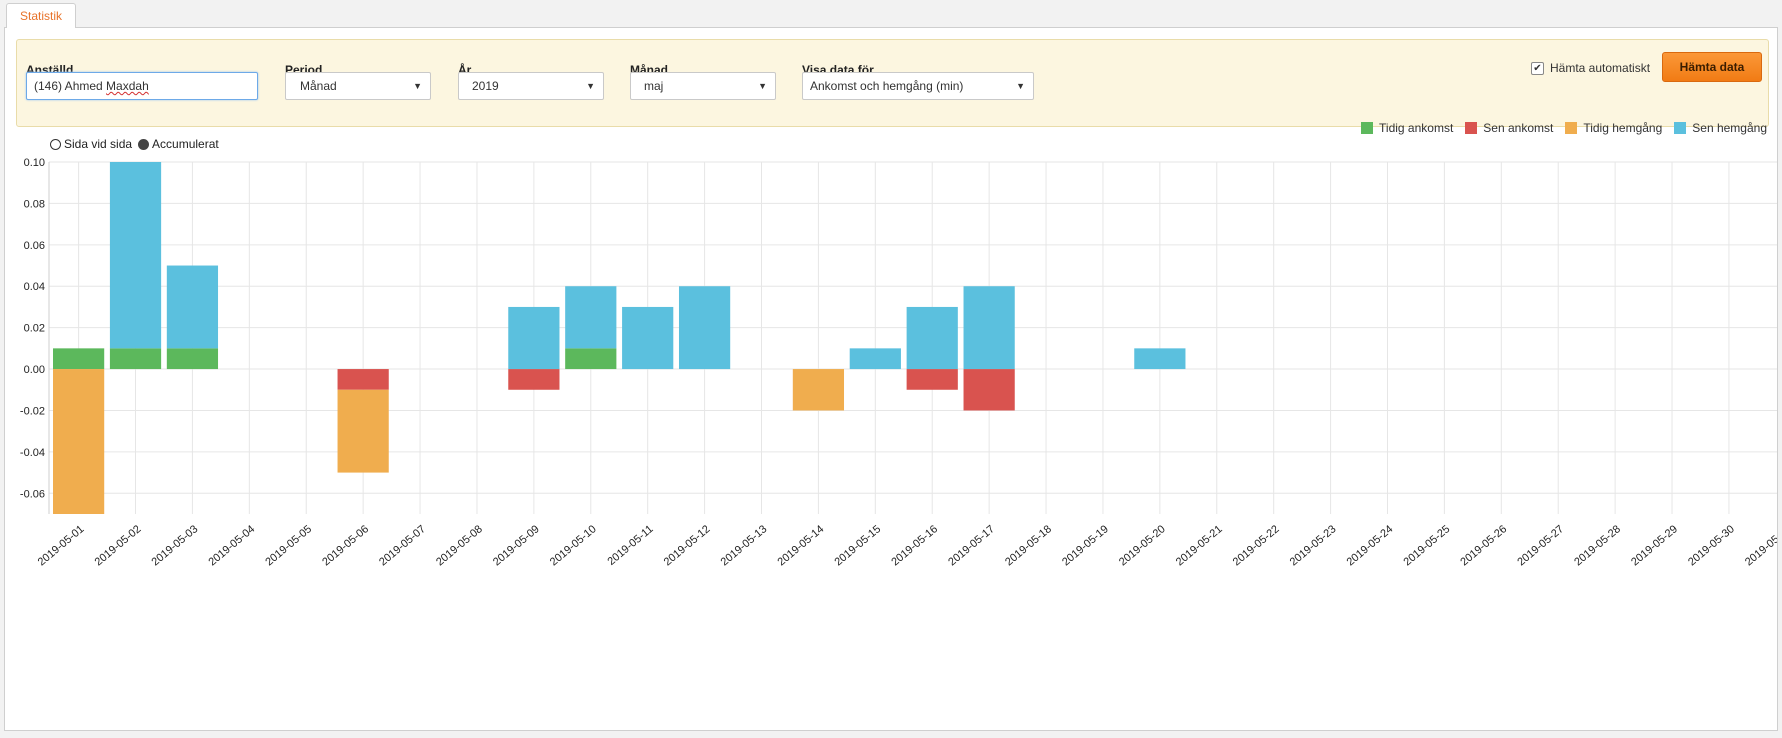 Image resolution: width=1782 pixels, height=738 pixels. I want to click on x-tick-label: 2019-05-13, so click(744, 545).